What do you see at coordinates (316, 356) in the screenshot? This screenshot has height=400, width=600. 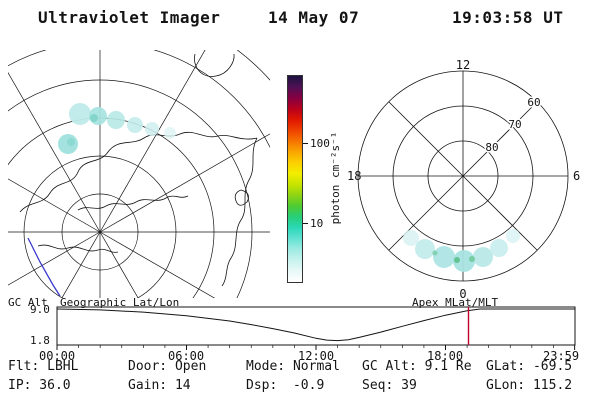 I see `xtick-1200: 12:00` at bounding box center [316, 356].